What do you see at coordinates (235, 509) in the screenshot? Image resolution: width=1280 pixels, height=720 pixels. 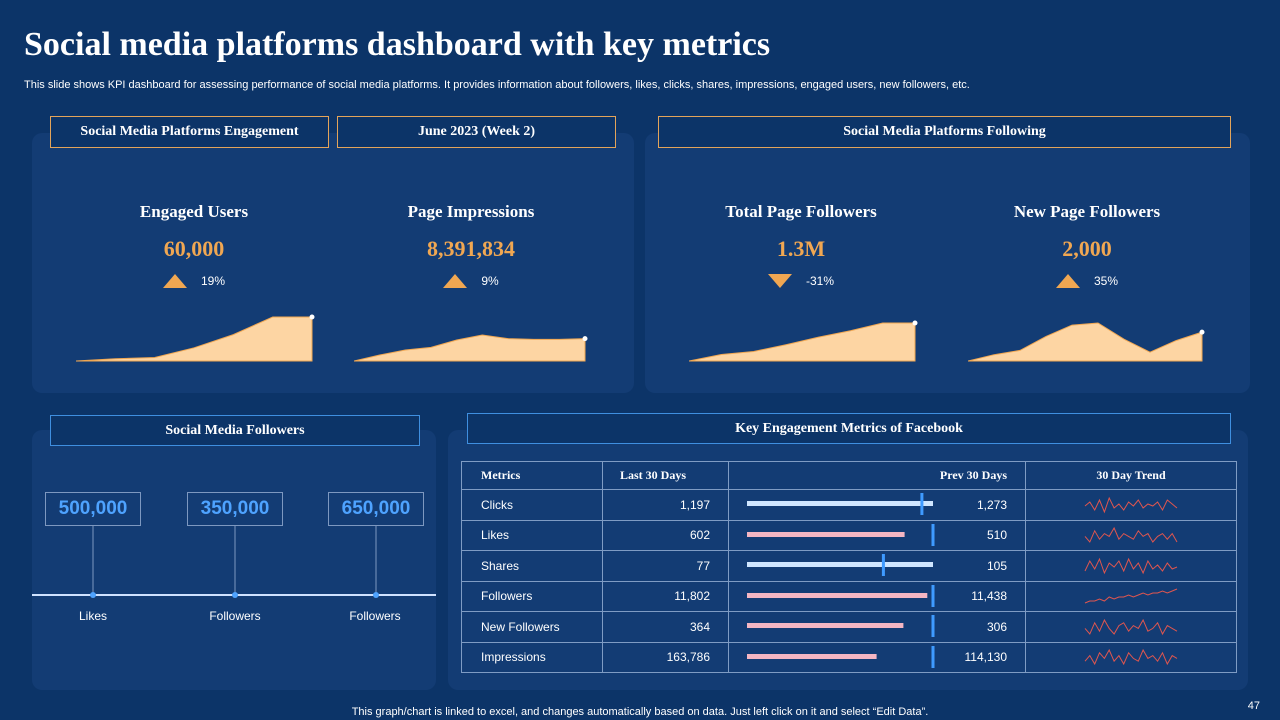 I see `followers-value-followers: 350,000` at bounding box center [235, 509].